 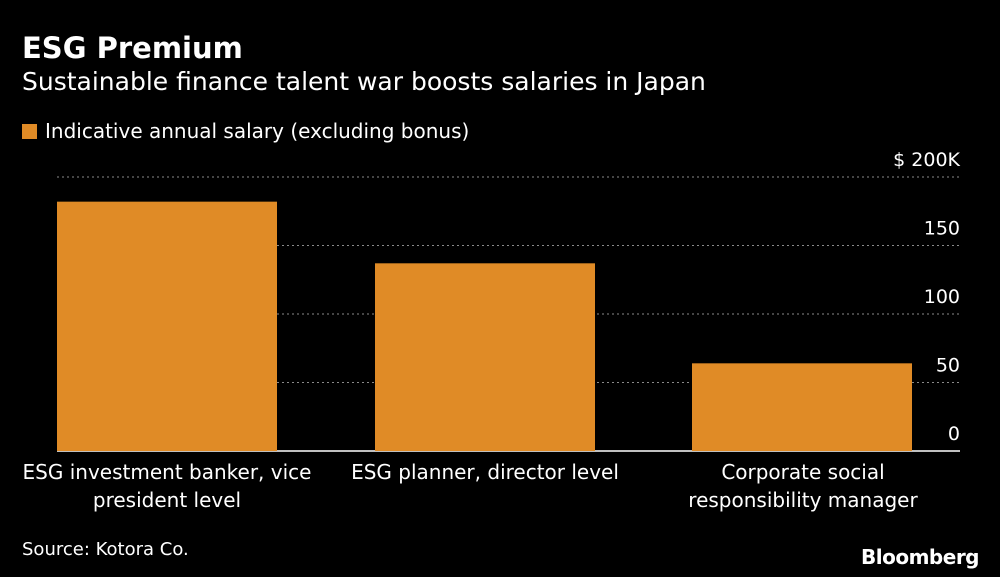 What do you see at coordinates (948, 366) in the screenshot?
I see `y-tick-label-50: 50` at bounding box center [948, 366].